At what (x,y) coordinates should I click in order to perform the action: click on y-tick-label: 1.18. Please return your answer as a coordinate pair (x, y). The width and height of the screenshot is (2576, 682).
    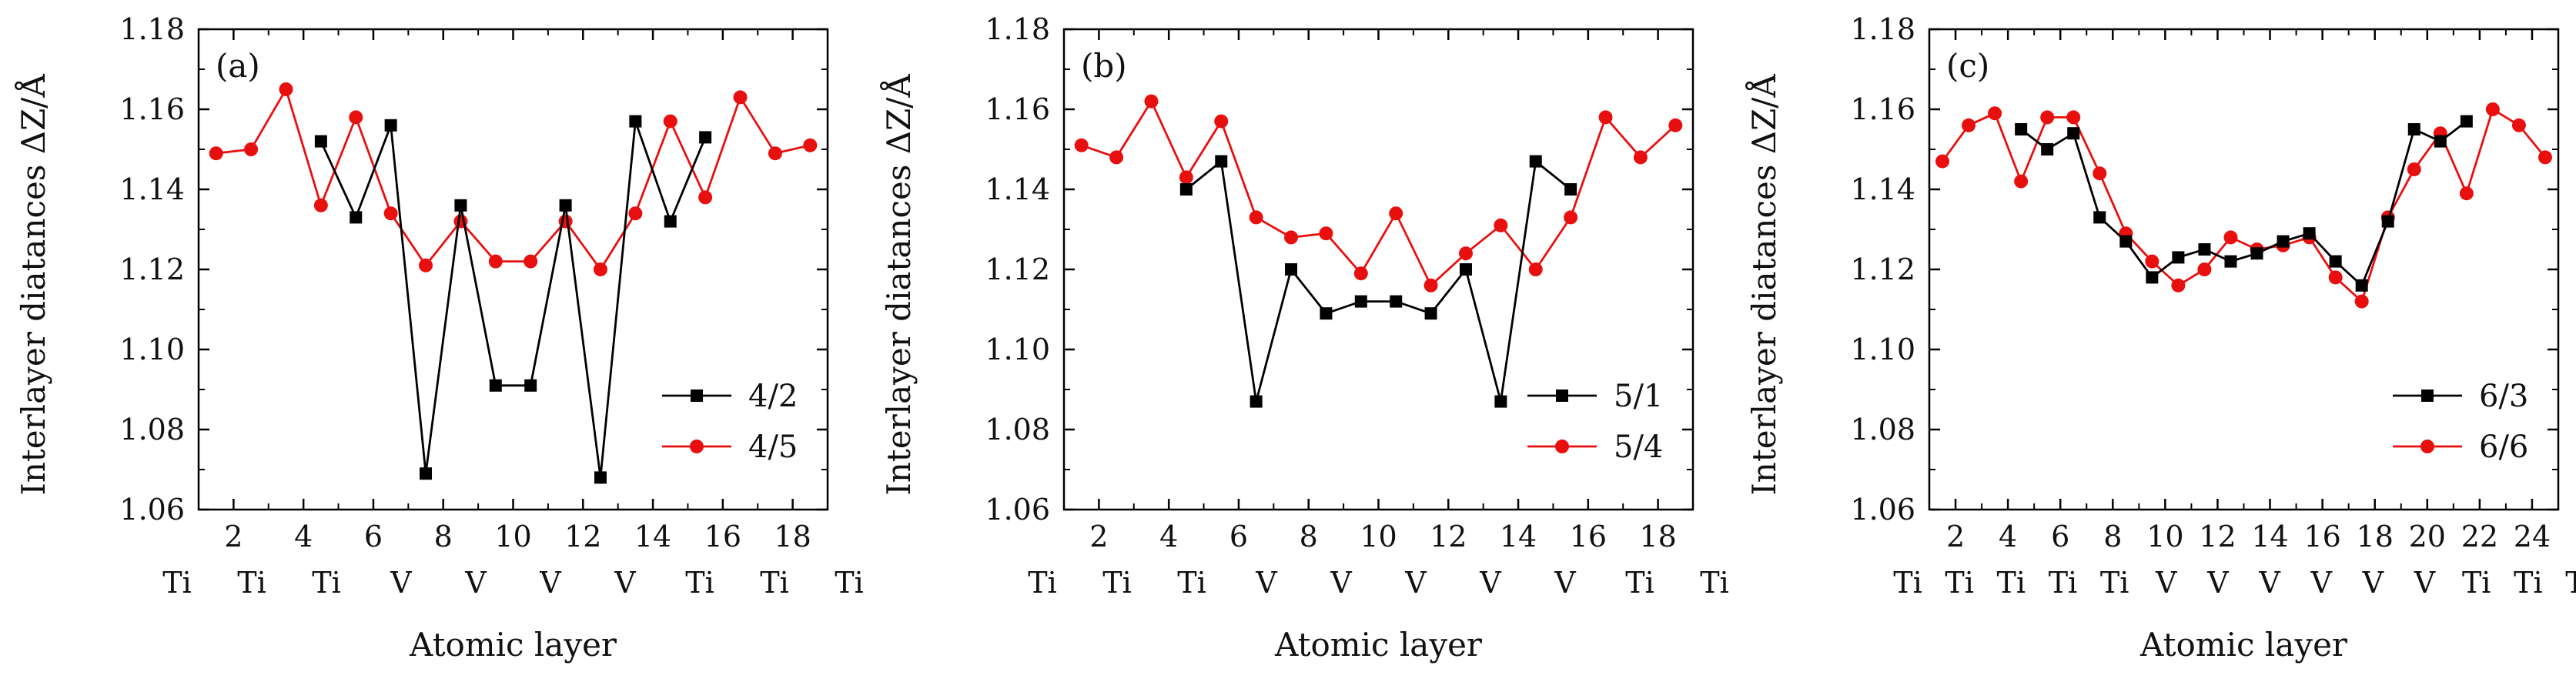
    Looking at the image, I should click on (152, 29).